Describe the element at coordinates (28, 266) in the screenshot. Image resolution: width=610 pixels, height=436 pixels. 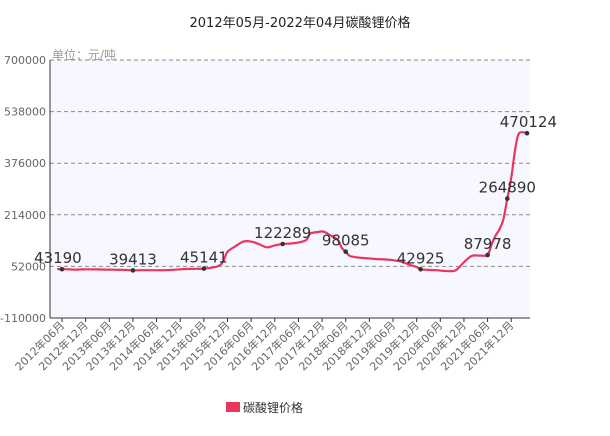
I see `y-tick-label: 52000` at that location.